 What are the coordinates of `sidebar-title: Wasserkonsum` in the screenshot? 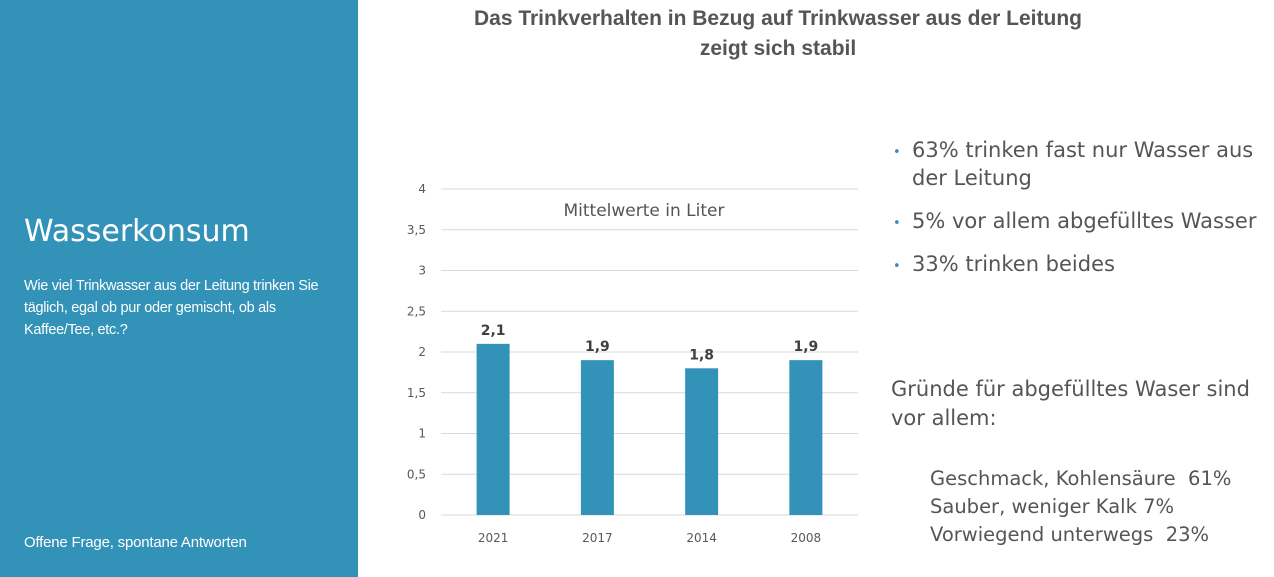 It's located at (137, 231).